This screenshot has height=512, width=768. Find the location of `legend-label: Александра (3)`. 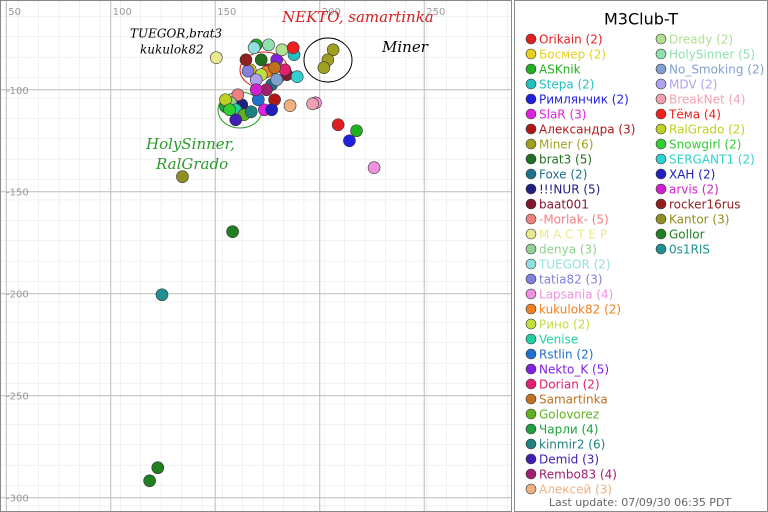

legend-label: Александра (3) is located at coordinates (587, 130).